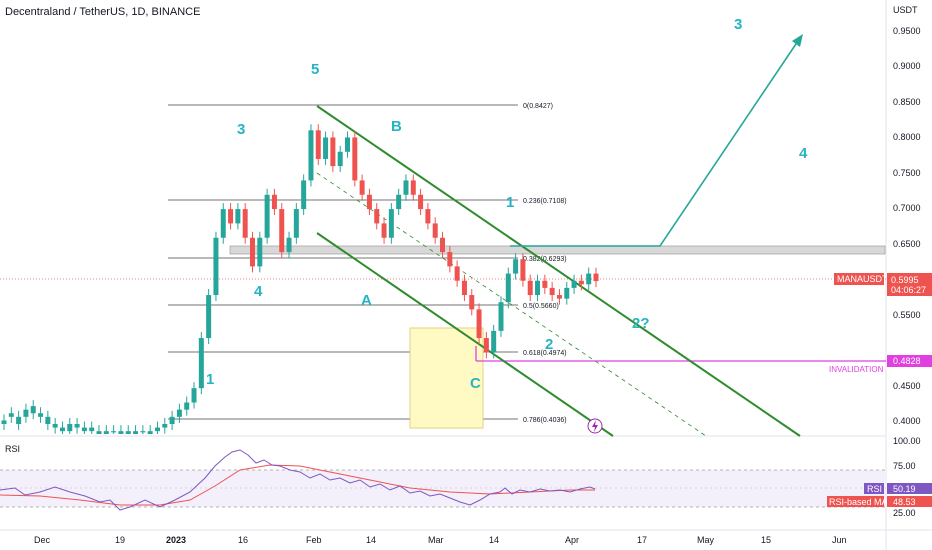 The image size is (932, 550). I want to click on price-tick-0.9000: 0.9000, so click(907, 66).